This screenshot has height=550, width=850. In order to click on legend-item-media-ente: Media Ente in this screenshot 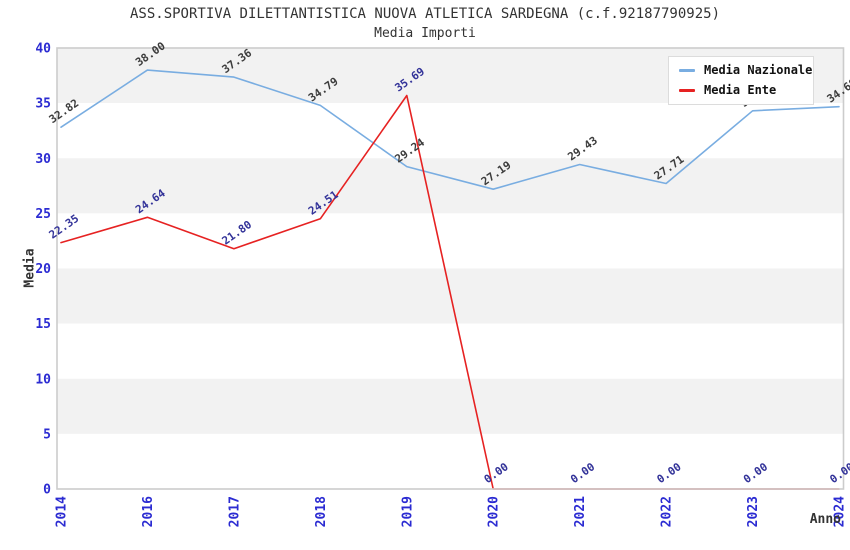, I will do `click(742, 90)`.